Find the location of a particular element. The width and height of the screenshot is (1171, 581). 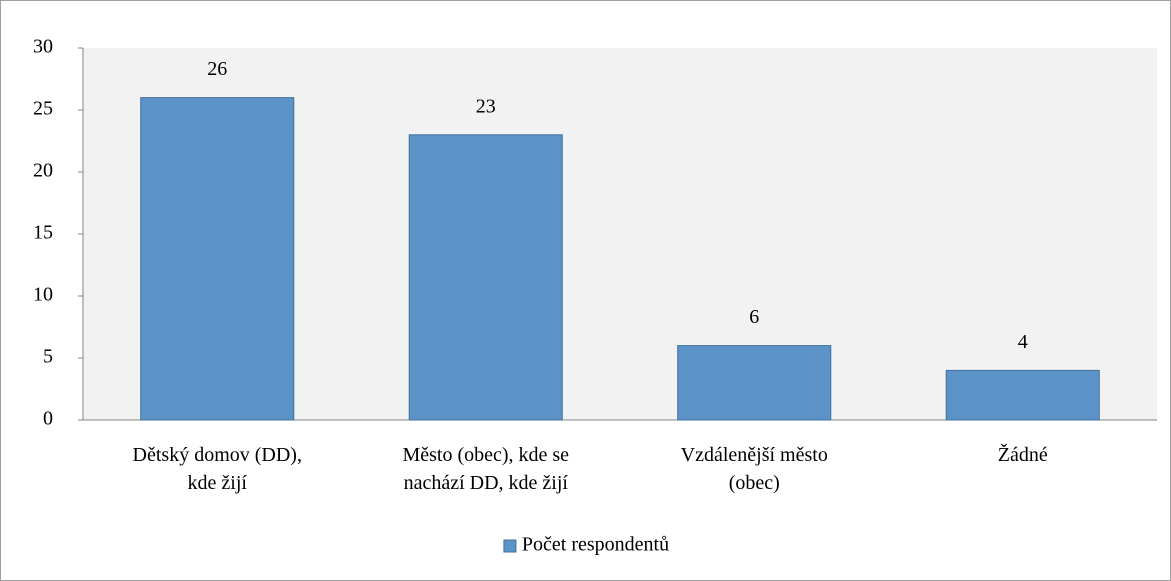

data-label: 23 is located at coordinates (486, 106).